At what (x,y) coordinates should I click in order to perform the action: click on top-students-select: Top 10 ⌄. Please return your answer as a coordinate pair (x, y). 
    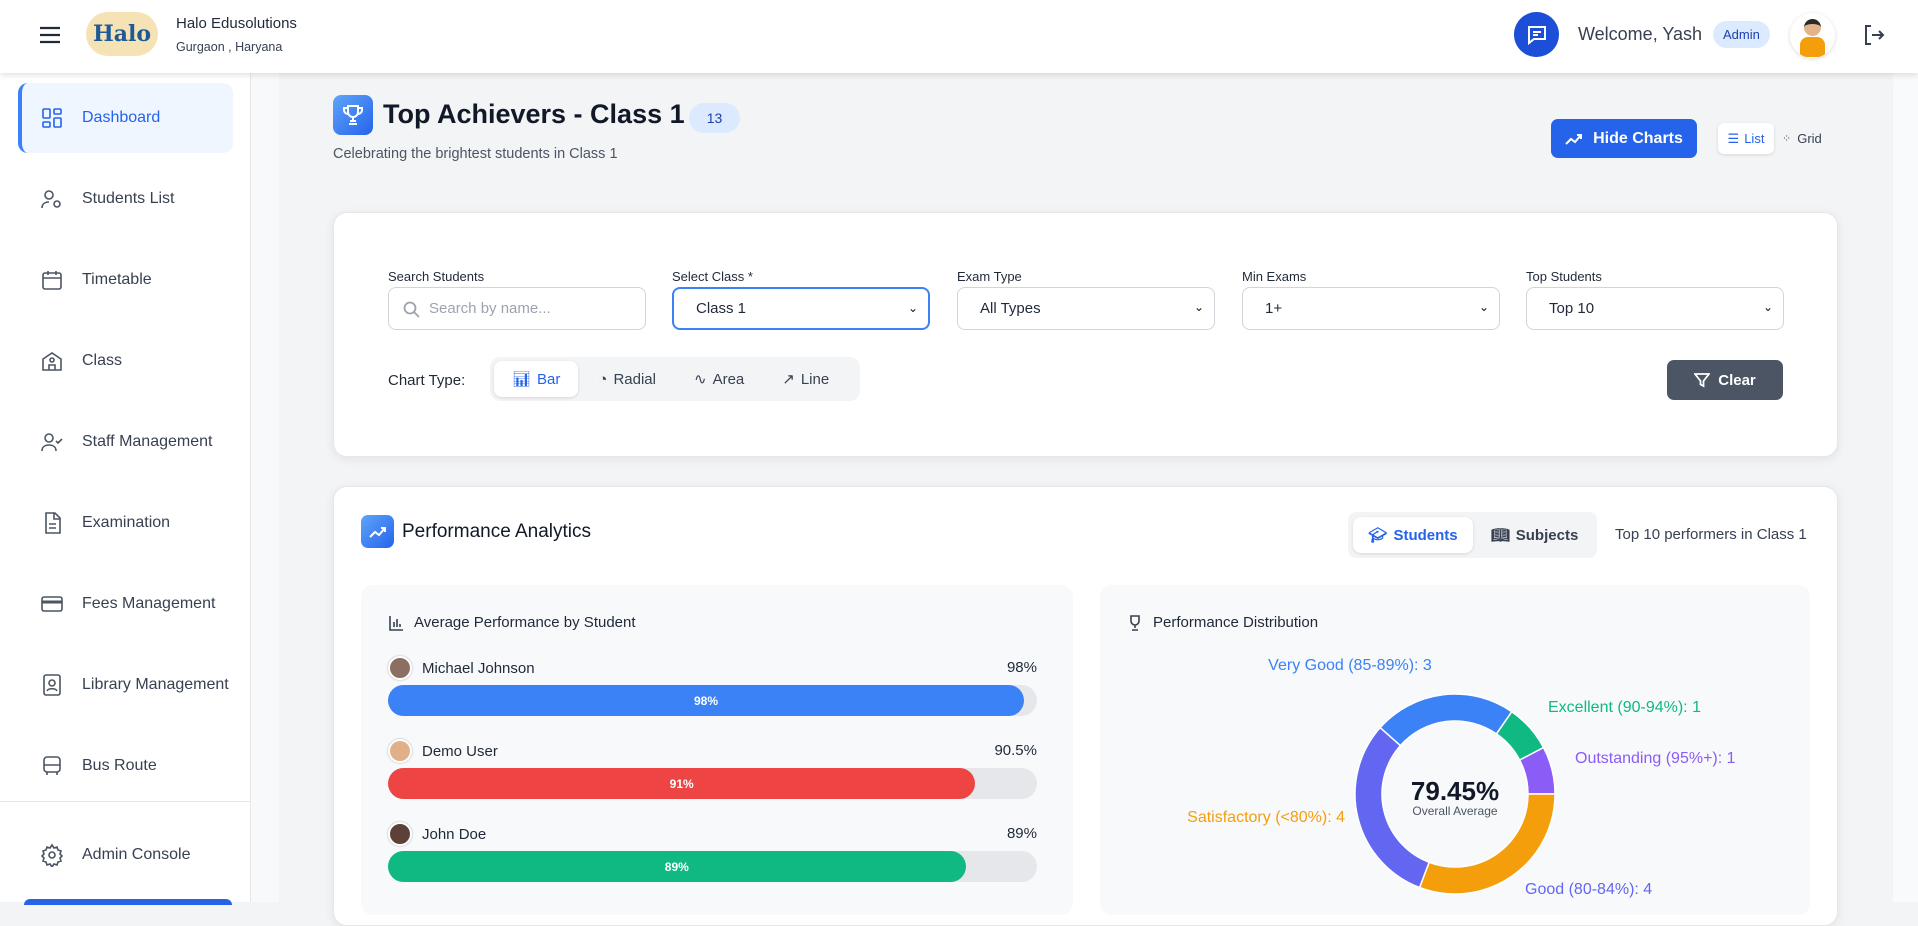
    Looking at the image, I should click on (1655, 308).